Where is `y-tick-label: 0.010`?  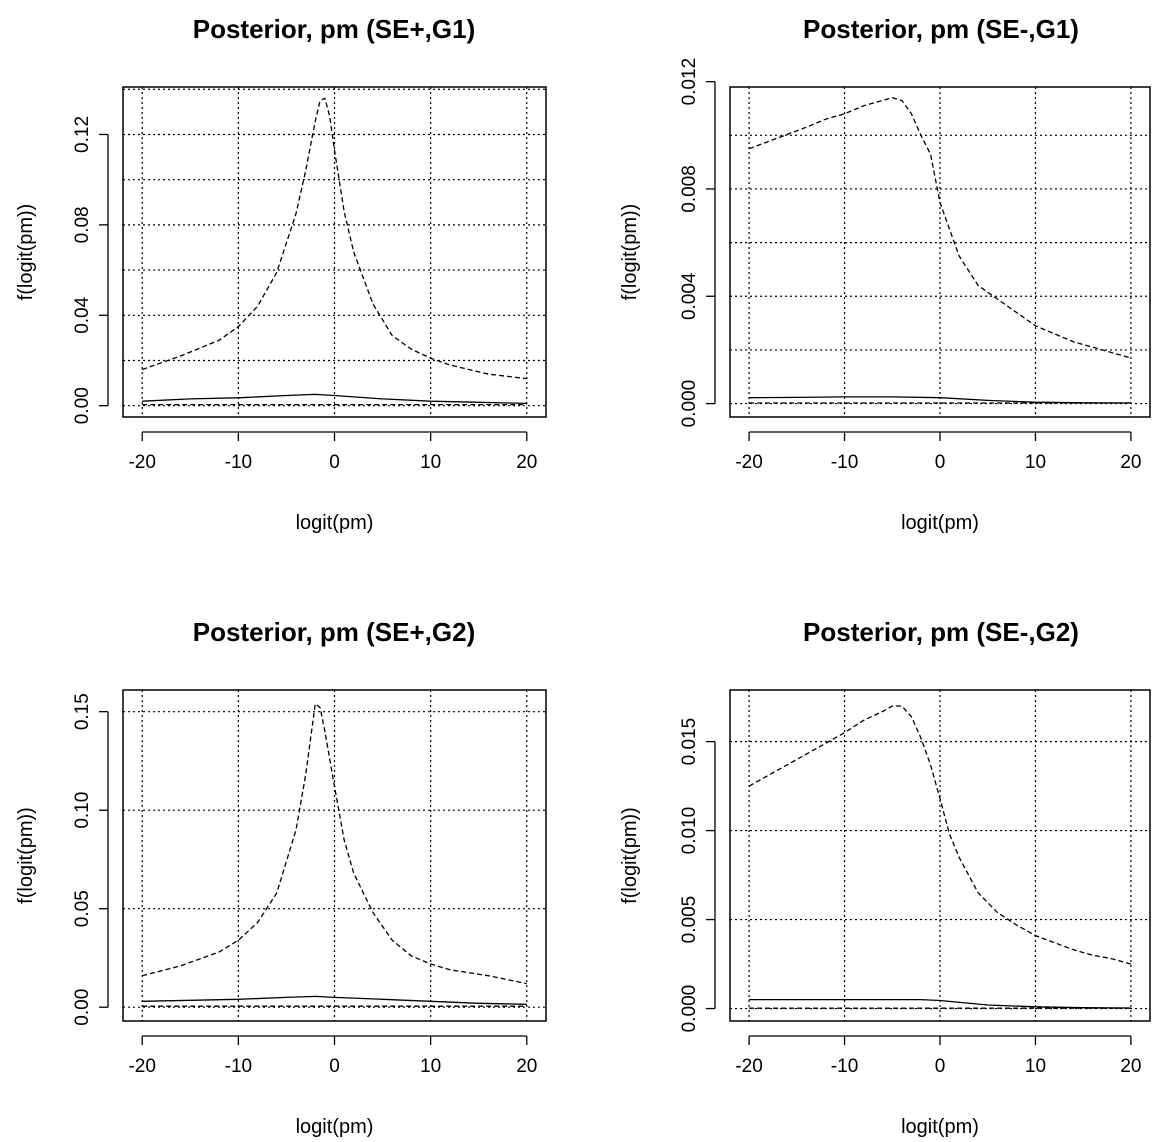
y-tick-label: 0.010 is located at coordinates (689, 831).